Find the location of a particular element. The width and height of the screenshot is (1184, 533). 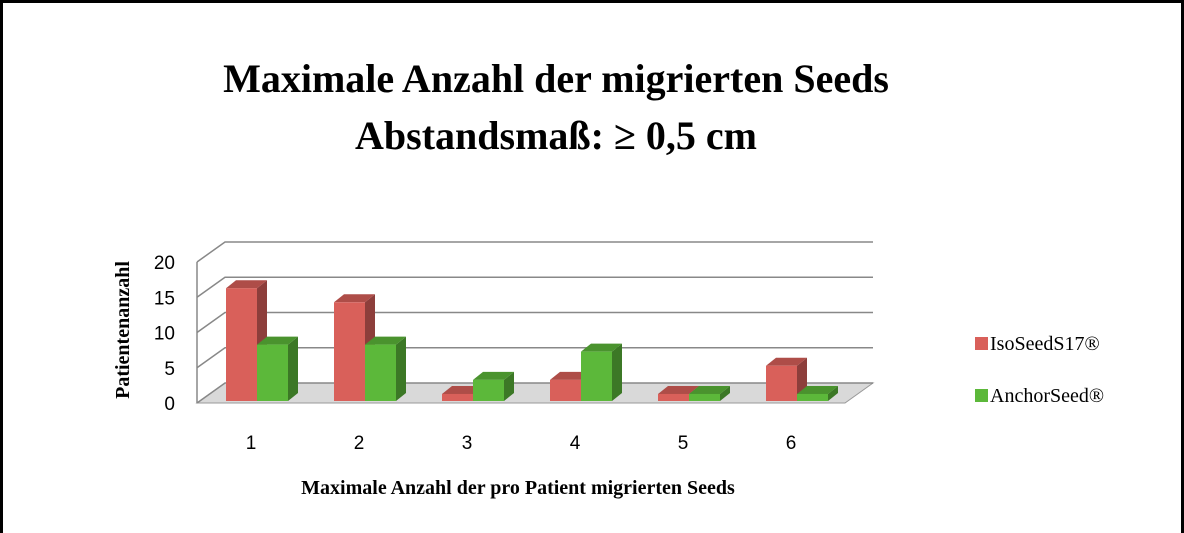

y-tick-label: 5 is located at coordinates (169, 369).